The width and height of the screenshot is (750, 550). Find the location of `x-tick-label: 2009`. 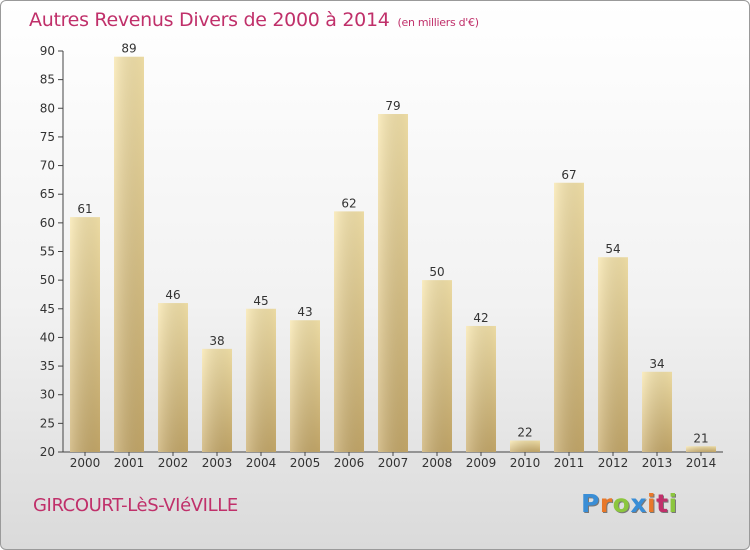

x-tick-label: 2009 is located at coordinates (481, 463).